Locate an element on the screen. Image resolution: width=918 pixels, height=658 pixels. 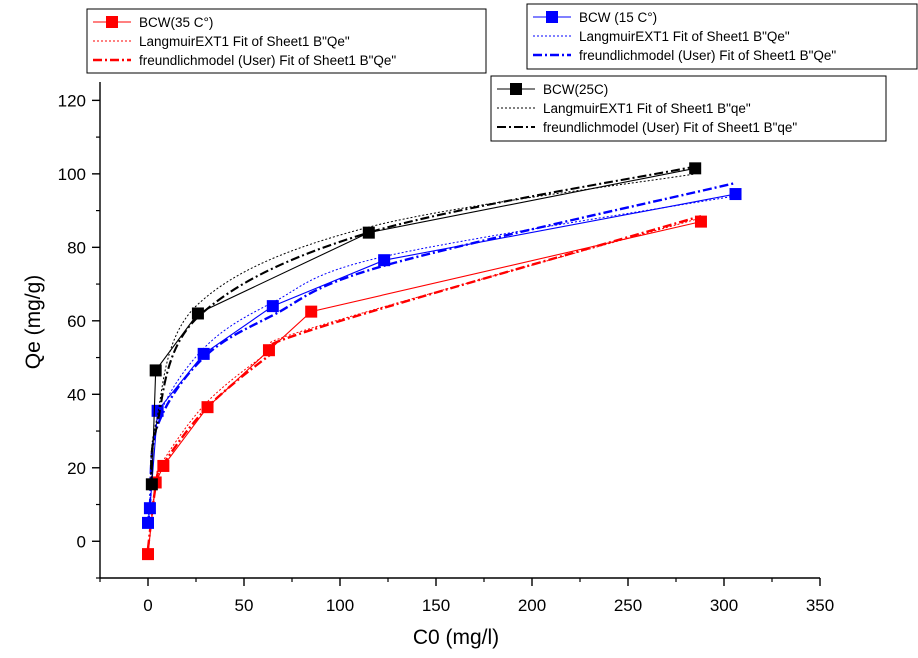
y-tick-label: 100 is located at coordinates (72, 174).